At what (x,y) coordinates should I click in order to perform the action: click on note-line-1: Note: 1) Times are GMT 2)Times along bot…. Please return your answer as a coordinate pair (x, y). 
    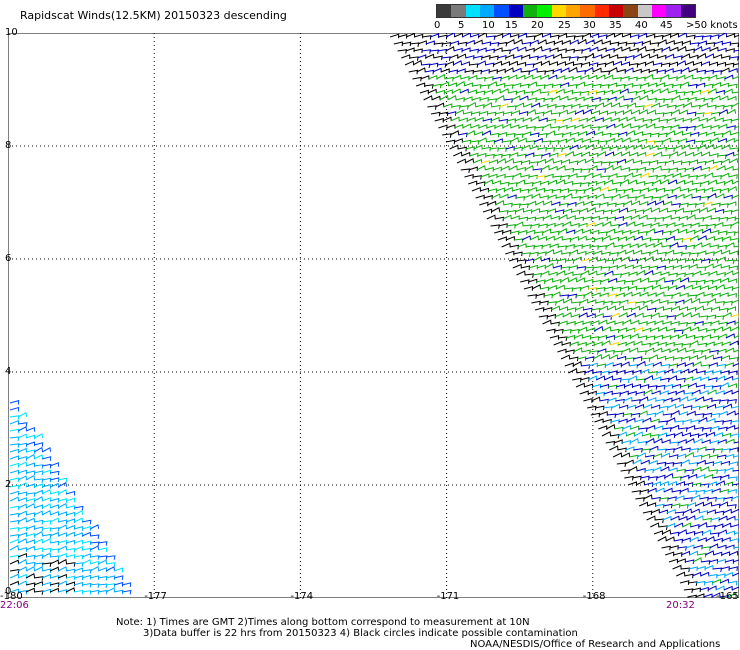
    Looking at the image, I should click on (323, 622).